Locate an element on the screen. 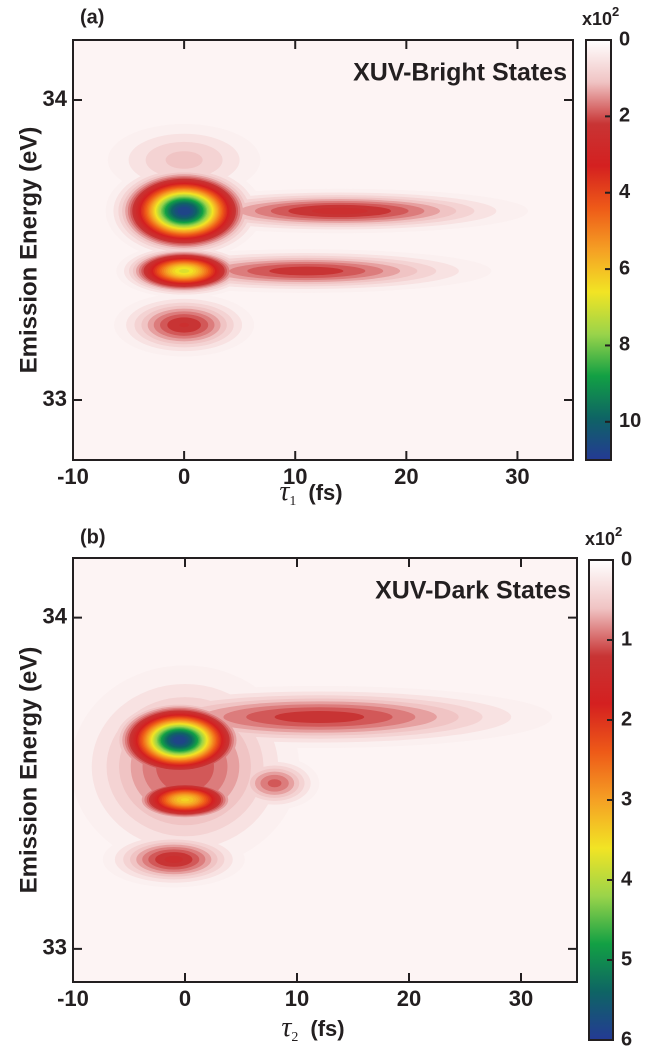 This screenshot has width=659, height=1053. annotation: XUV-Dark States is located at coordinates (473, 591).